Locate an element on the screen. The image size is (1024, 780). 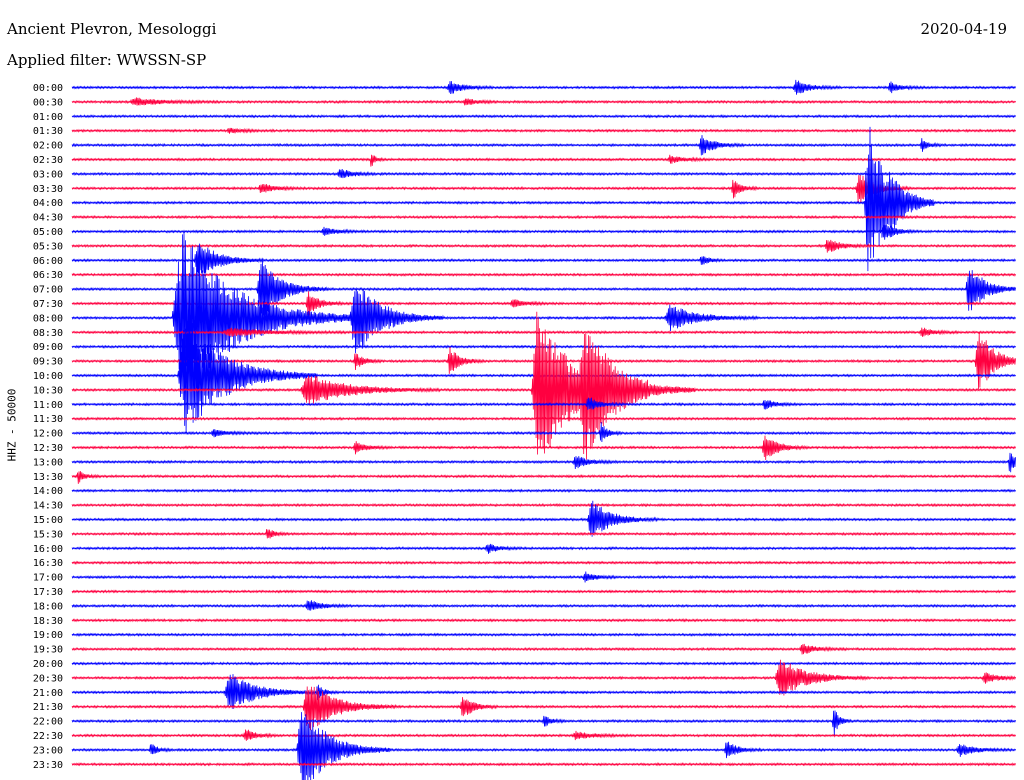
tick-label-41: 20:30 is located at coordinates (48, 678).